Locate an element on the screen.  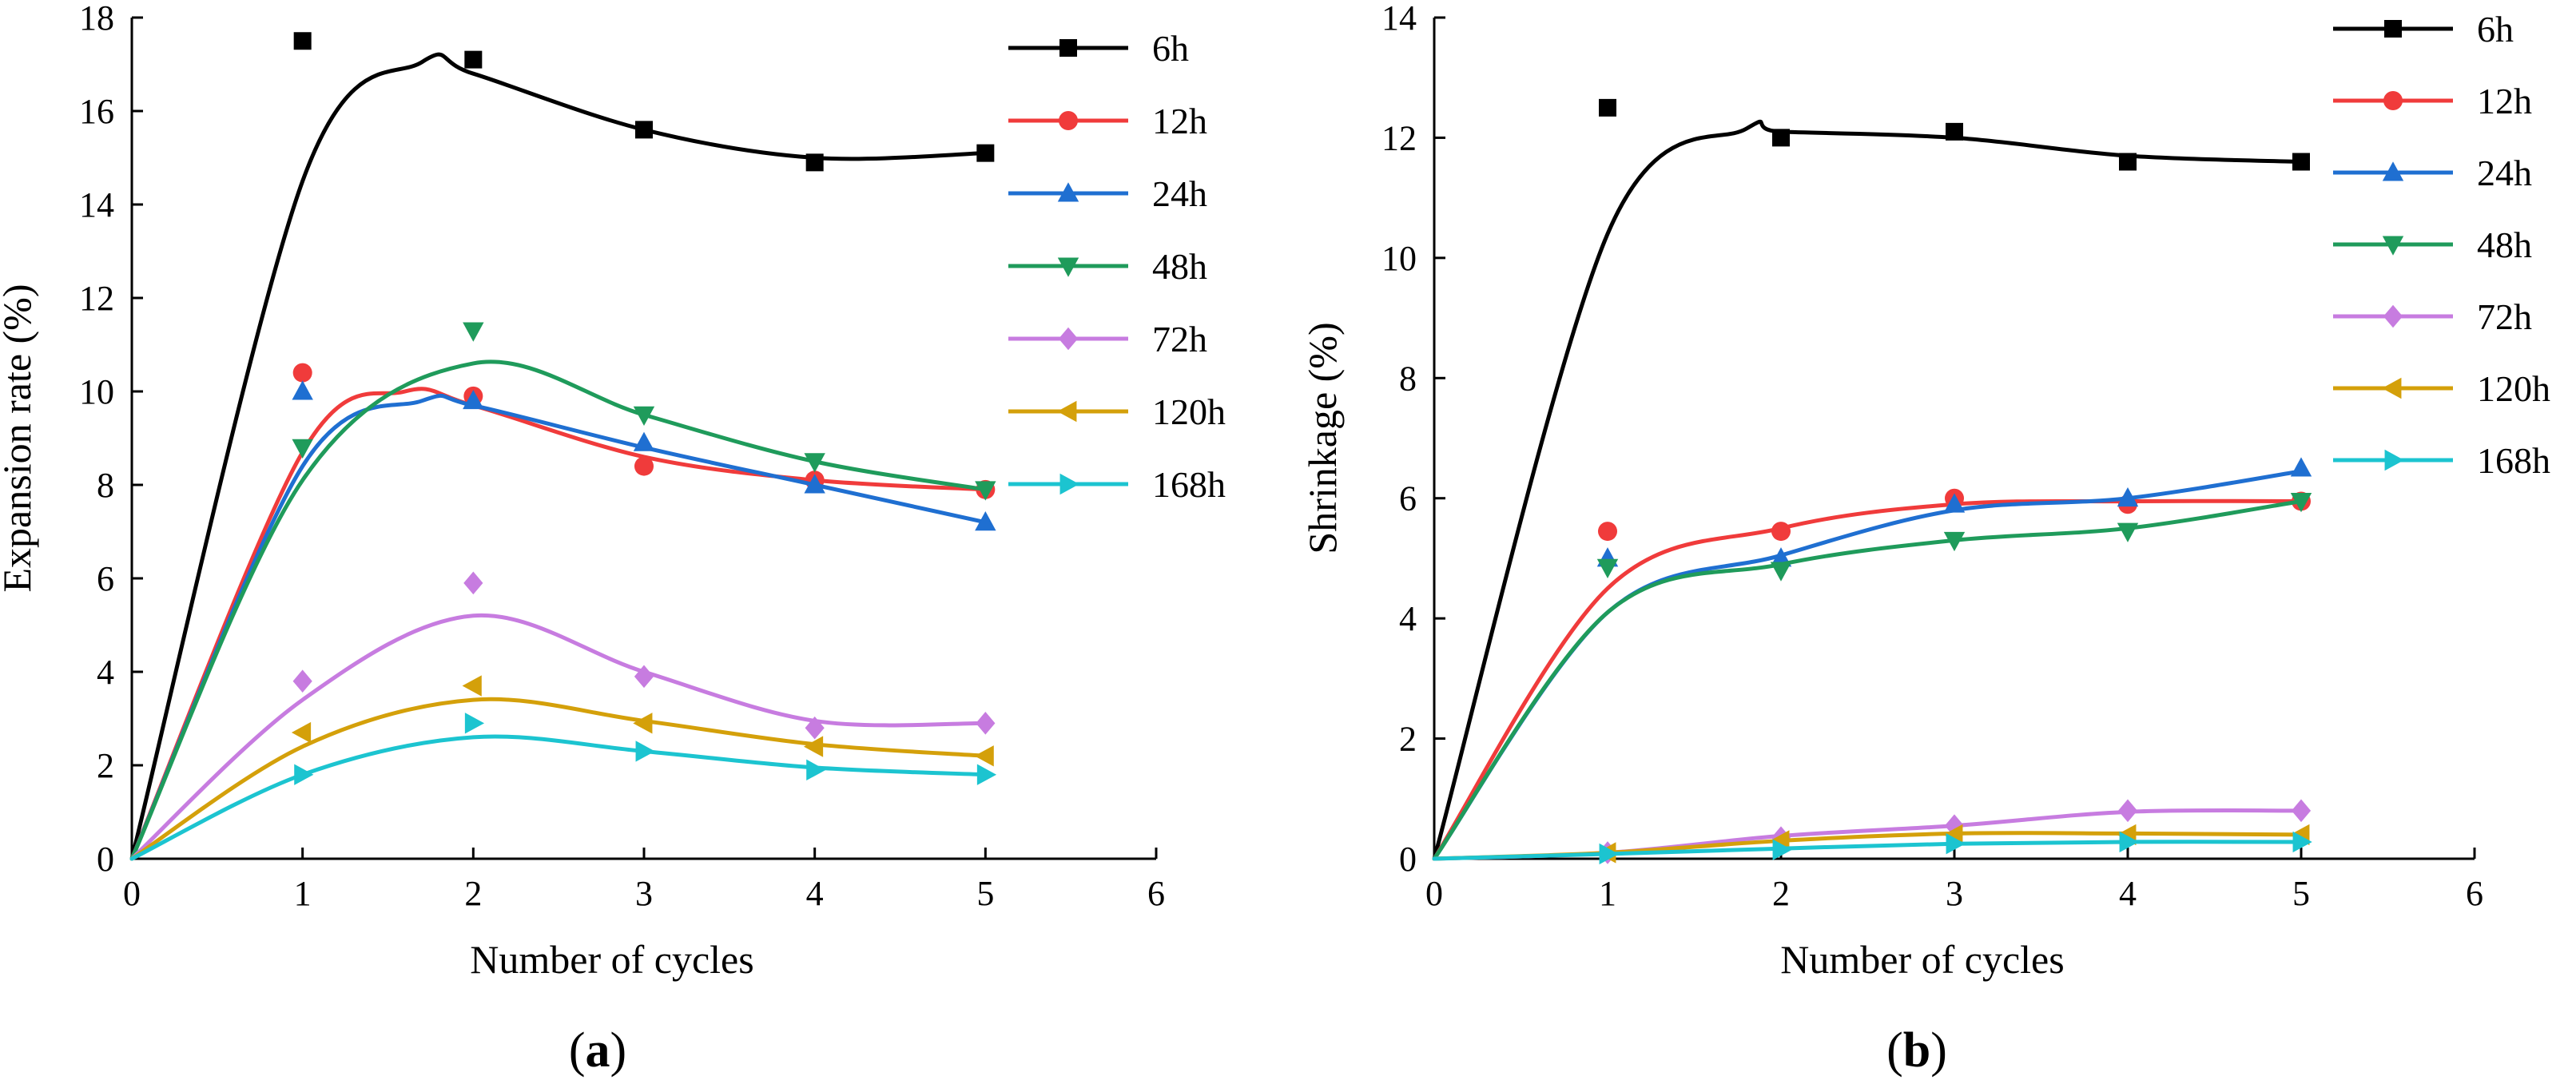
series-line-24h is located at coordinates (558, 627).